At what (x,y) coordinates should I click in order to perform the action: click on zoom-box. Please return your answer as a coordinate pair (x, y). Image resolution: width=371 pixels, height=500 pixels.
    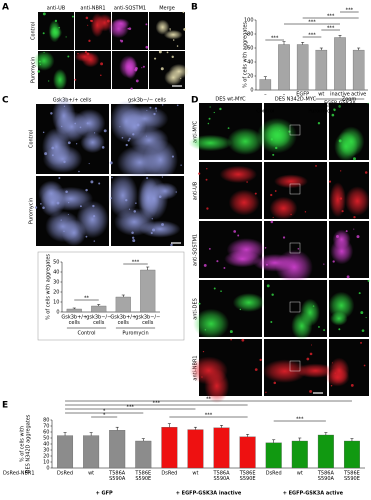
    Looking at the image, I should click on (295, 248).